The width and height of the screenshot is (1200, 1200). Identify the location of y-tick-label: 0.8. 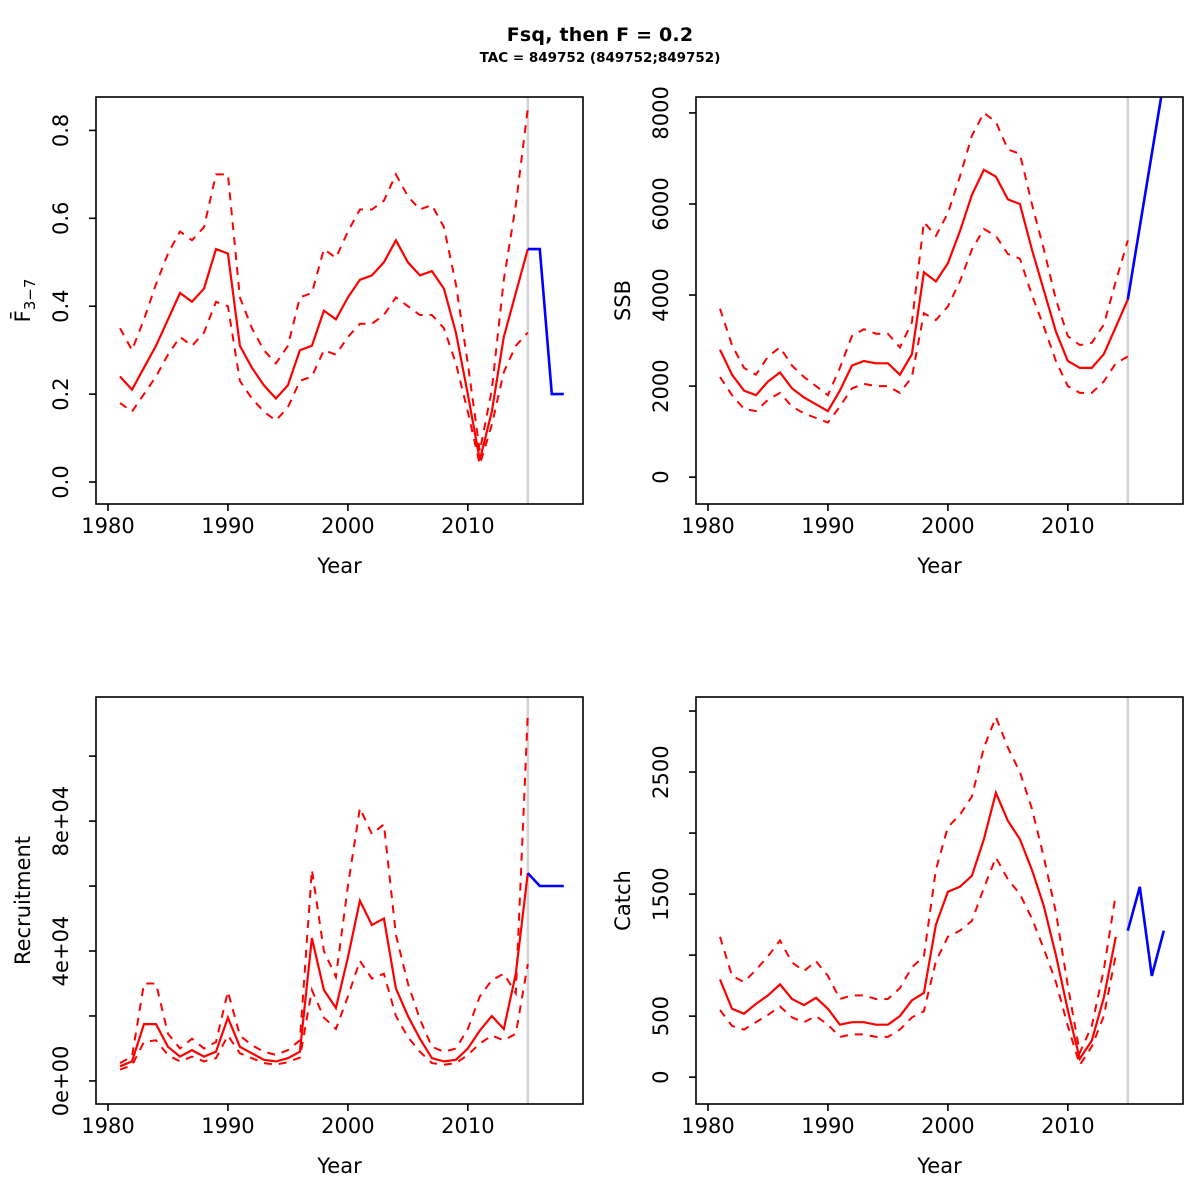
(61, 130).